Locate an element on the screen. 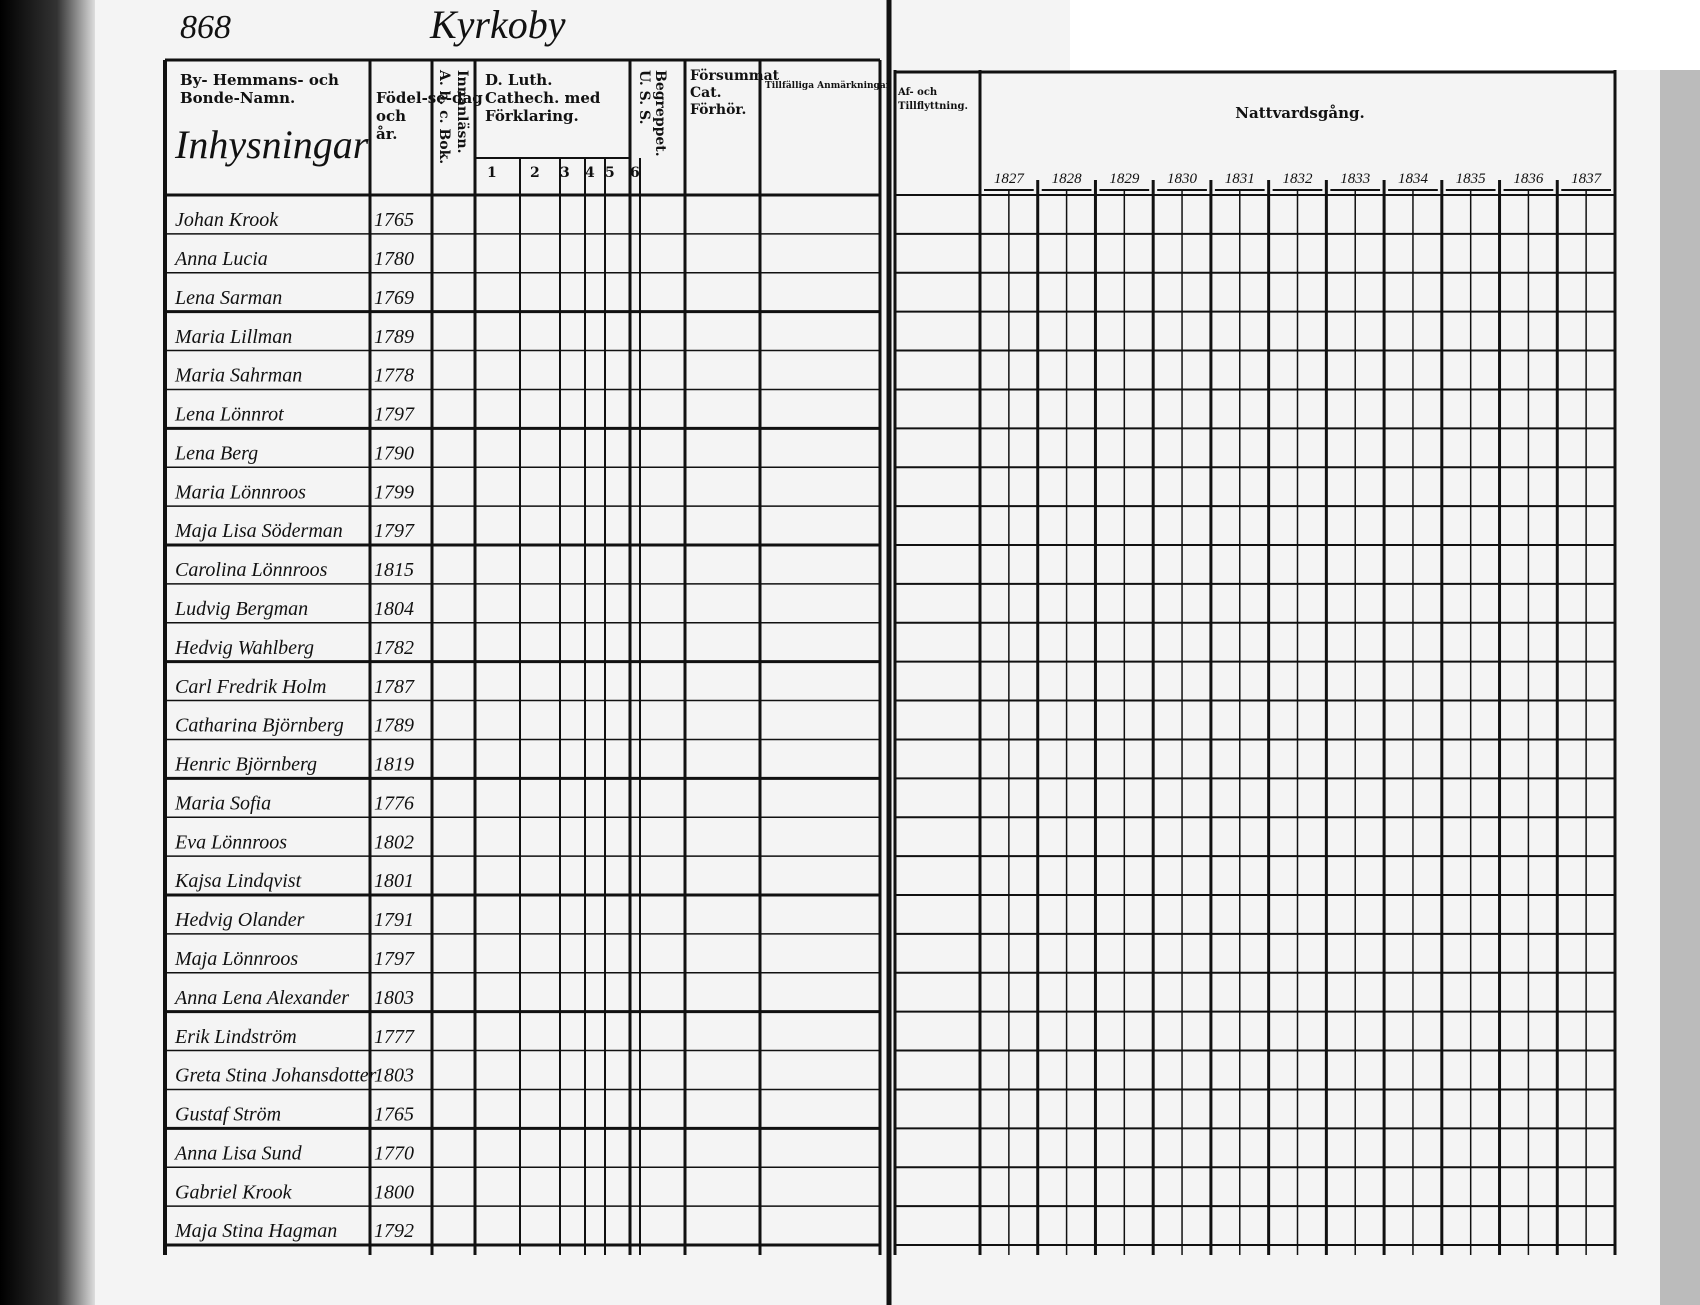  person-name: Maria Sahrman is located at coordinates (238, 376).